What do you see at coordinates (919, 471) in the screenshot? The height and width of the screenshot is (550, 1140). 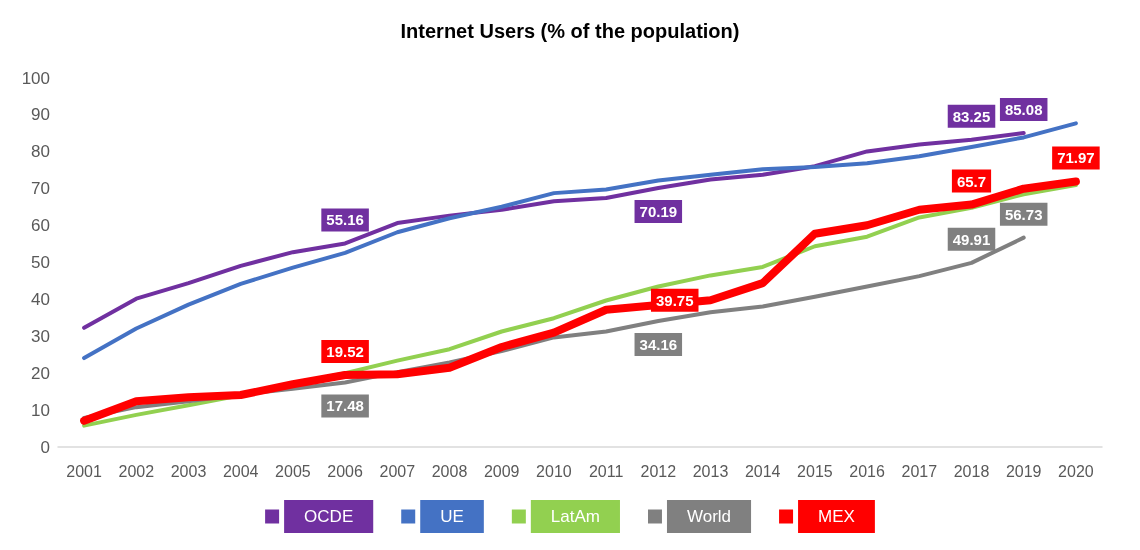 I see `x-tick-label: 2017` at bounding box center [919, 471].